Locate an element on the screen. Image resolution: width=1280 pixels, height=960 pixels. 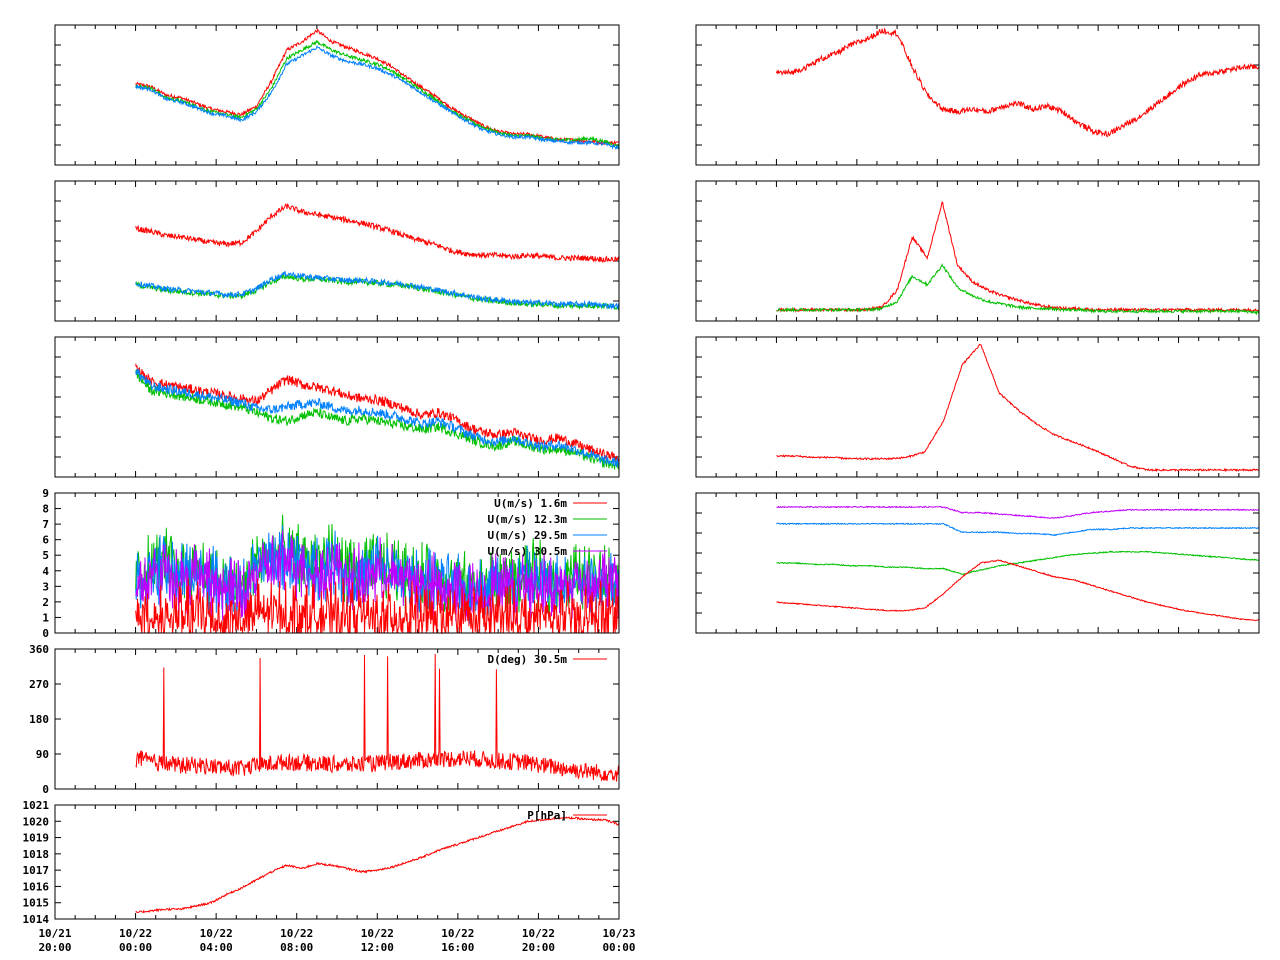
y-tick-label: 360 is located at coordinates (39, 649).